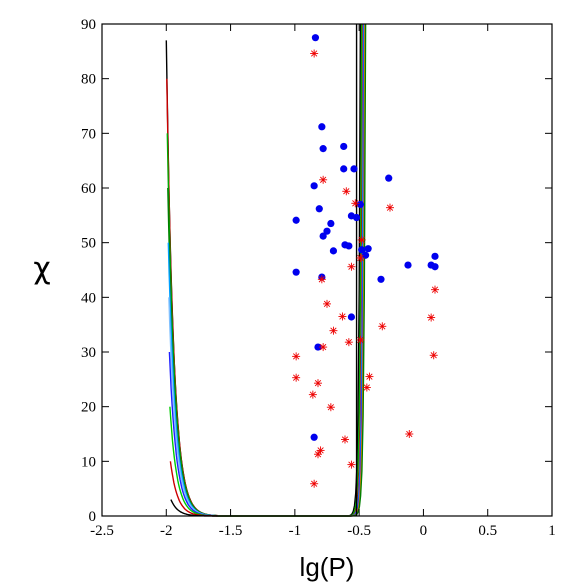 Image resolution: width=583 pixels, height=583 pixels. What do you see at coordinates (231, 531) in the screenshot?
I see `x-tick-label: -1.5` at bounding box center [231, 531].